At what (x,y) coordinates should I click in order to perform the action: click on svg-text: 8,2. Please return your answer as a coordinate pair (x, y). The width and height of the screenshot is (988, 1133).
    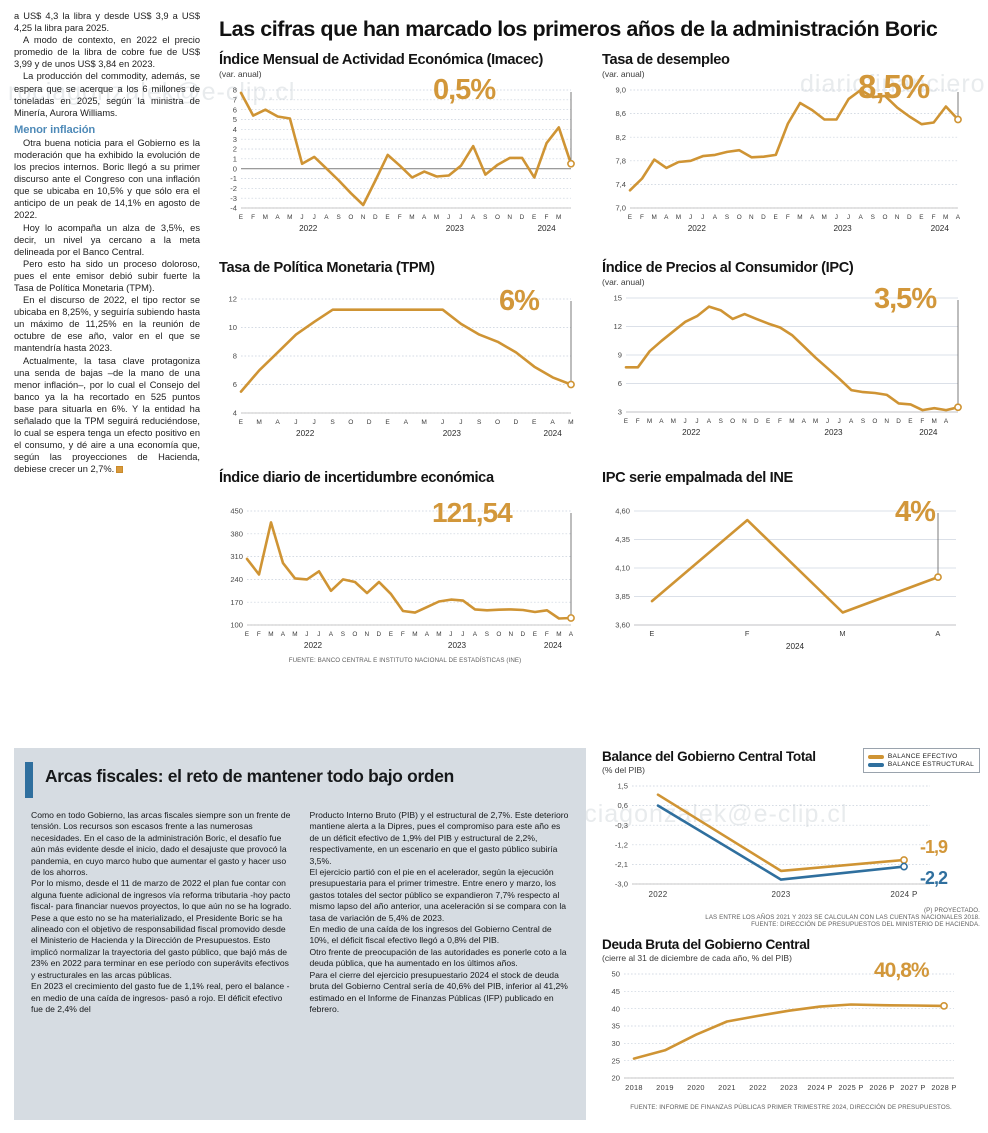
    Looking at the image, I should click on (620, 137).